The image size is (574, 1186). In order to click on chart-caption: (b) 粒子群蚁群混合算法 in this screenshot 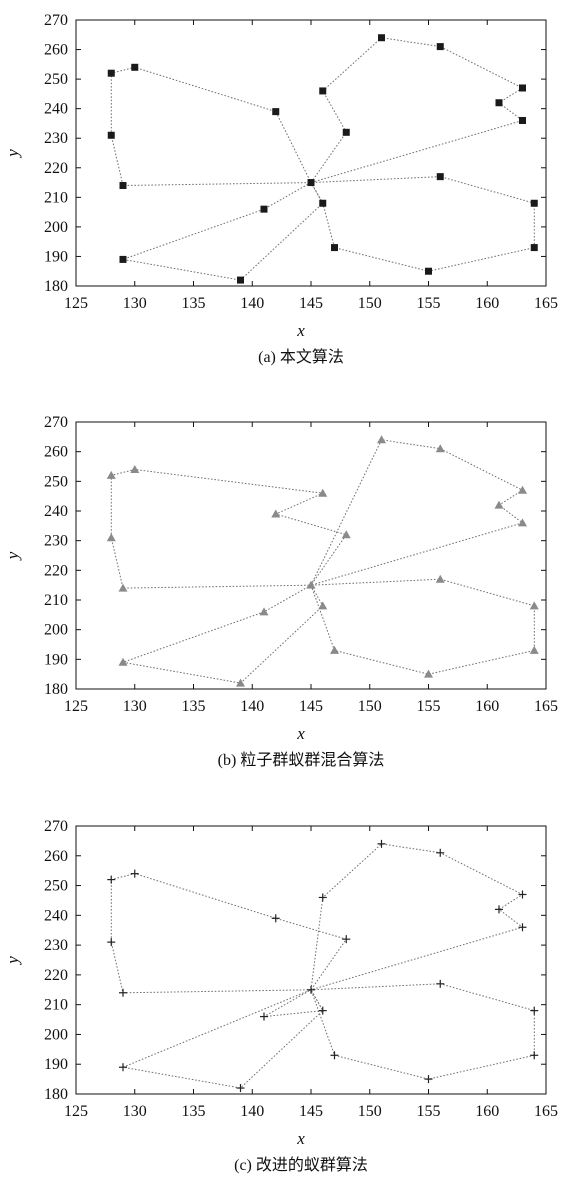, I will do `click(301, 759)`.